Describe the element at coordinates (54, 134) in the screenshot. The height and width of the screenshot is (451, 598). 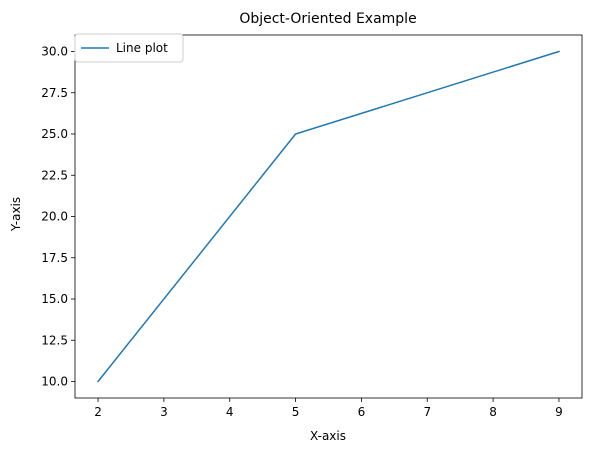
I see `y-tick-label: 25.0` at that location.